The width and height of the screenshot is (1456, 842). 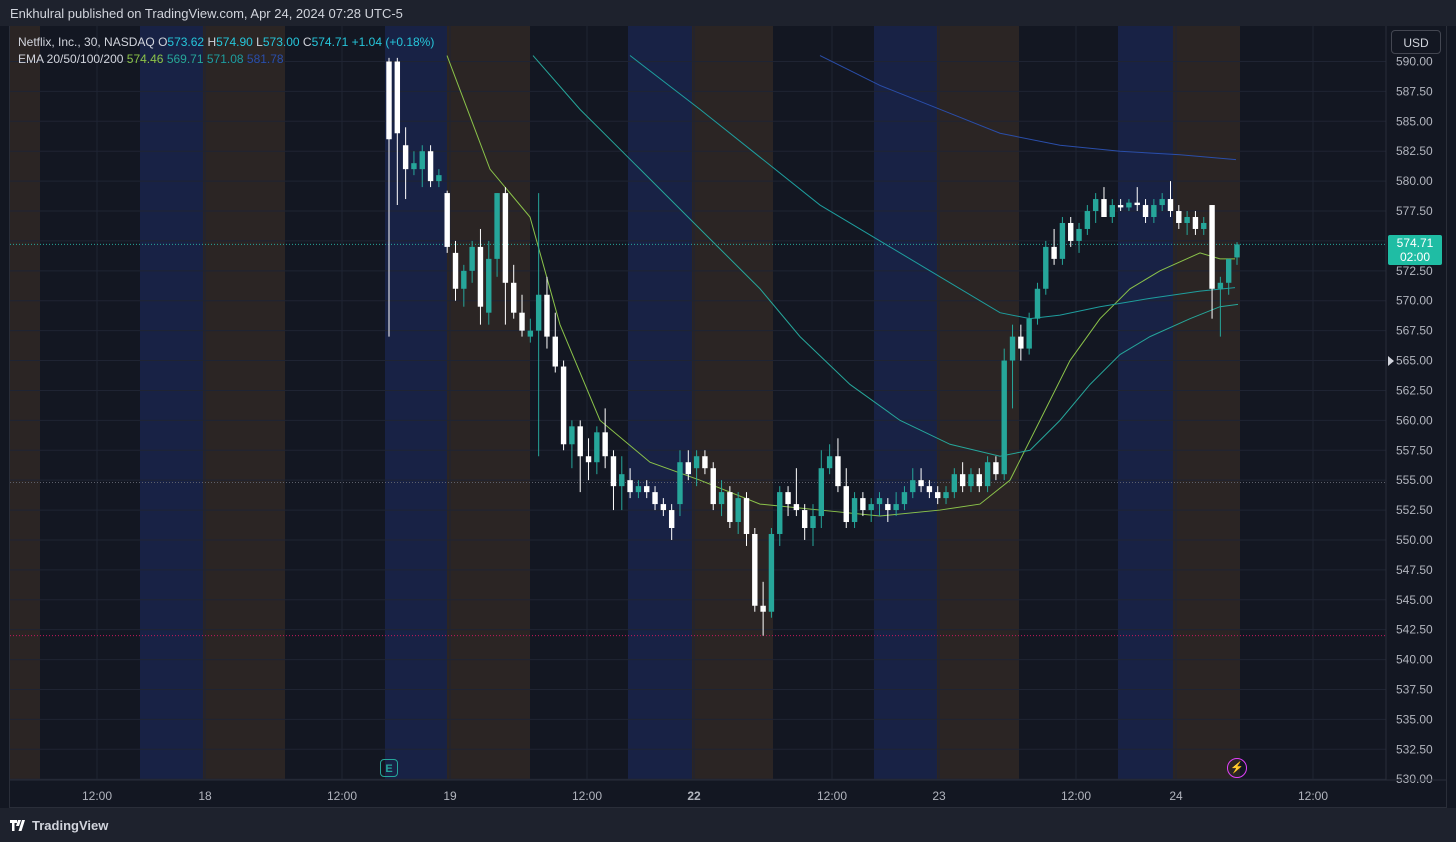 I want to click on legend-change: +1.04 (+0.18%), so click(x=393, y=42).